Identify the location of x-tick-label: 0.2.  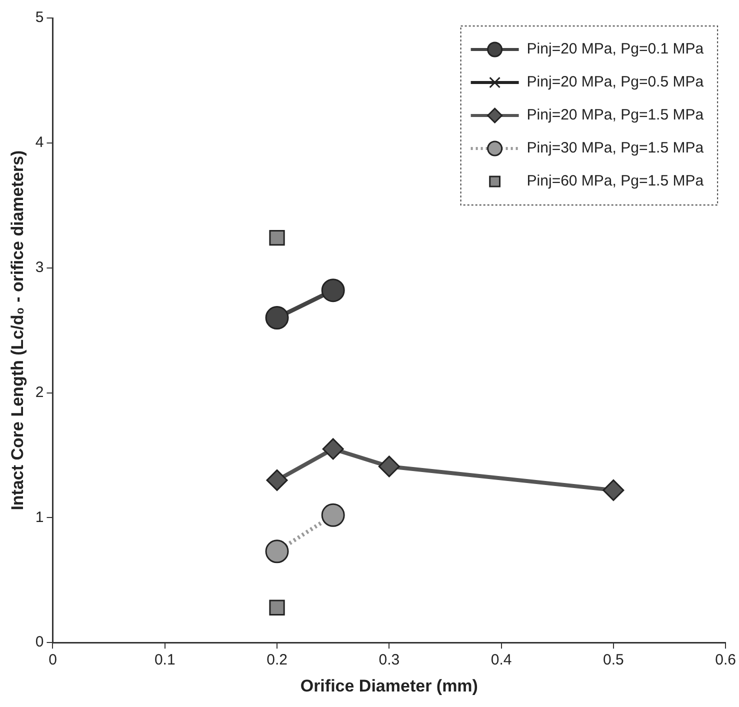
(277, 660).